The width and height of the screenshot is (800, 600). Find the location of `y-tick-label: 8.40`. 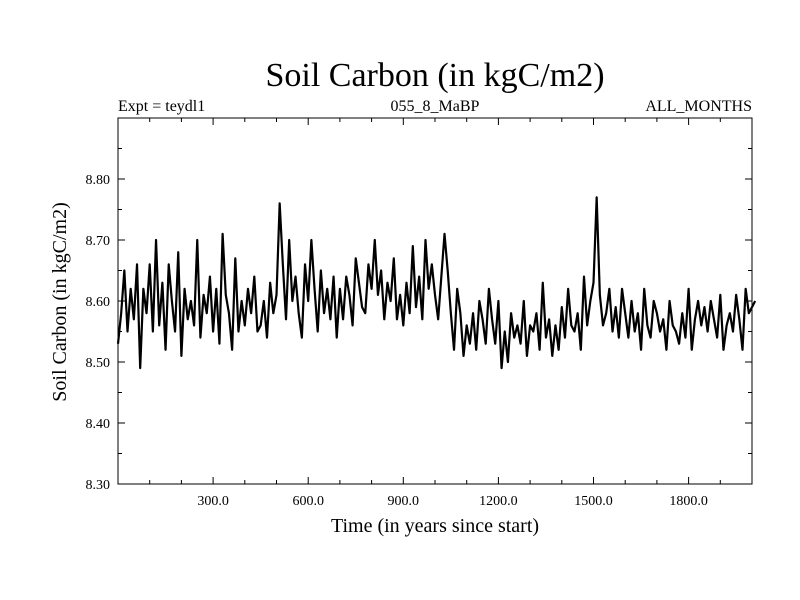

y-tick-label: 8.40 is located at coordinates (98, 424).